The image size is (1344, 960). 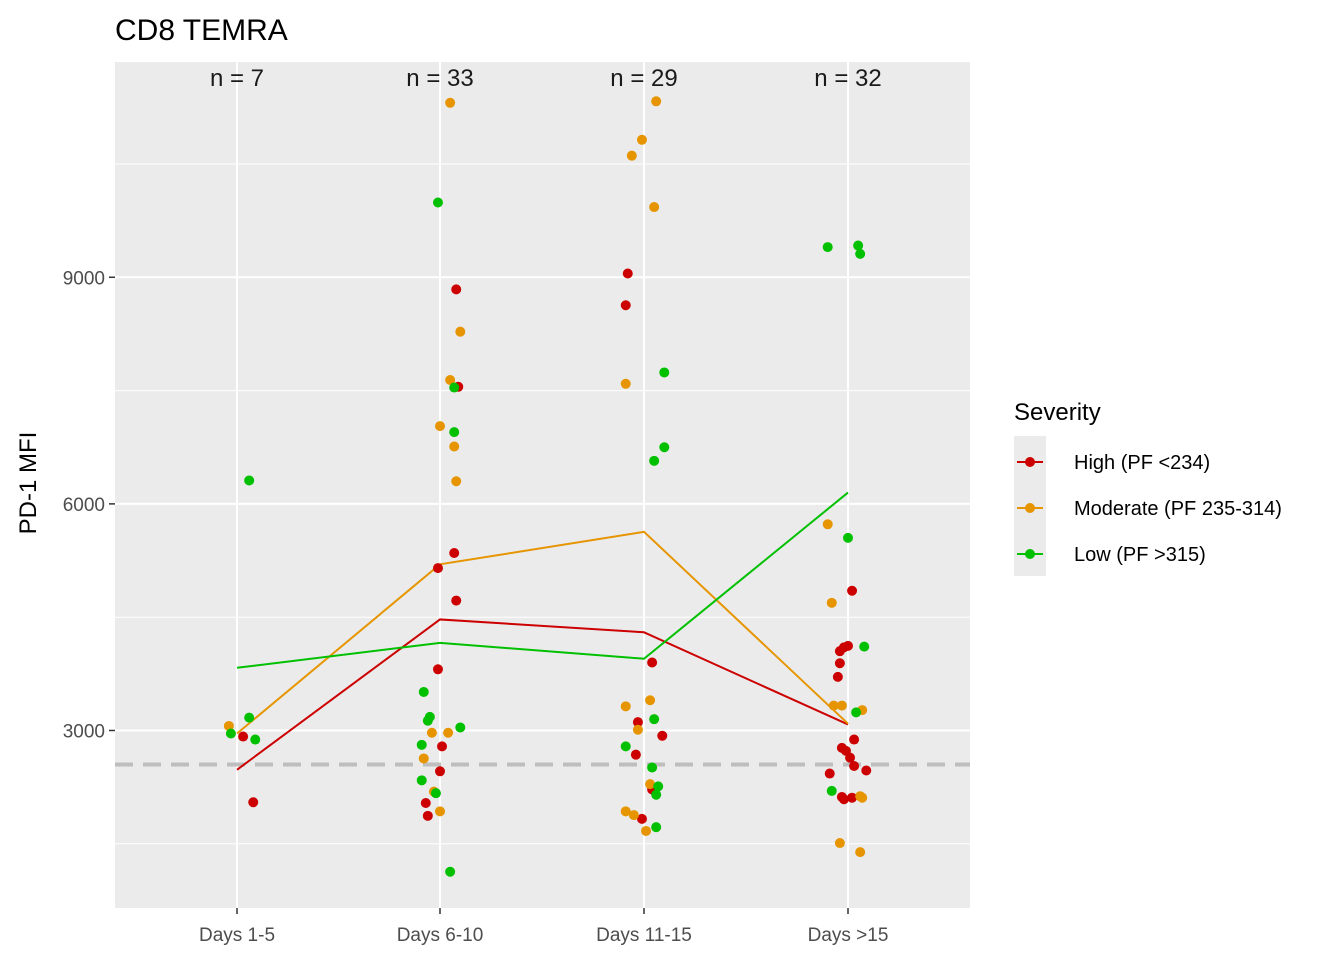 What do you see at coordinates (643, 78) in the screenshot?
I see `n-label: n = 29` at bounding box center [643, 78].